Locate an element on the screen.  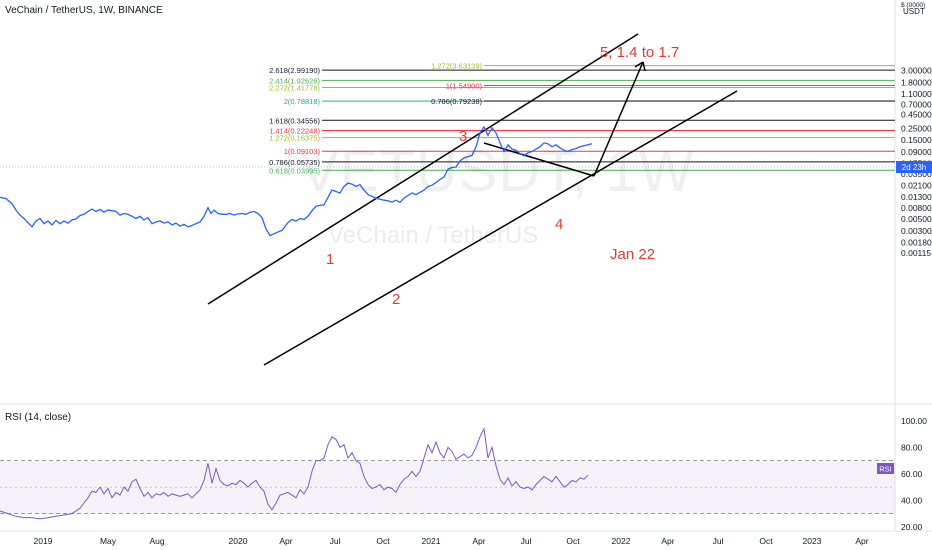
price-tick-label: 1.80000 is located at coordinates (916, 82).